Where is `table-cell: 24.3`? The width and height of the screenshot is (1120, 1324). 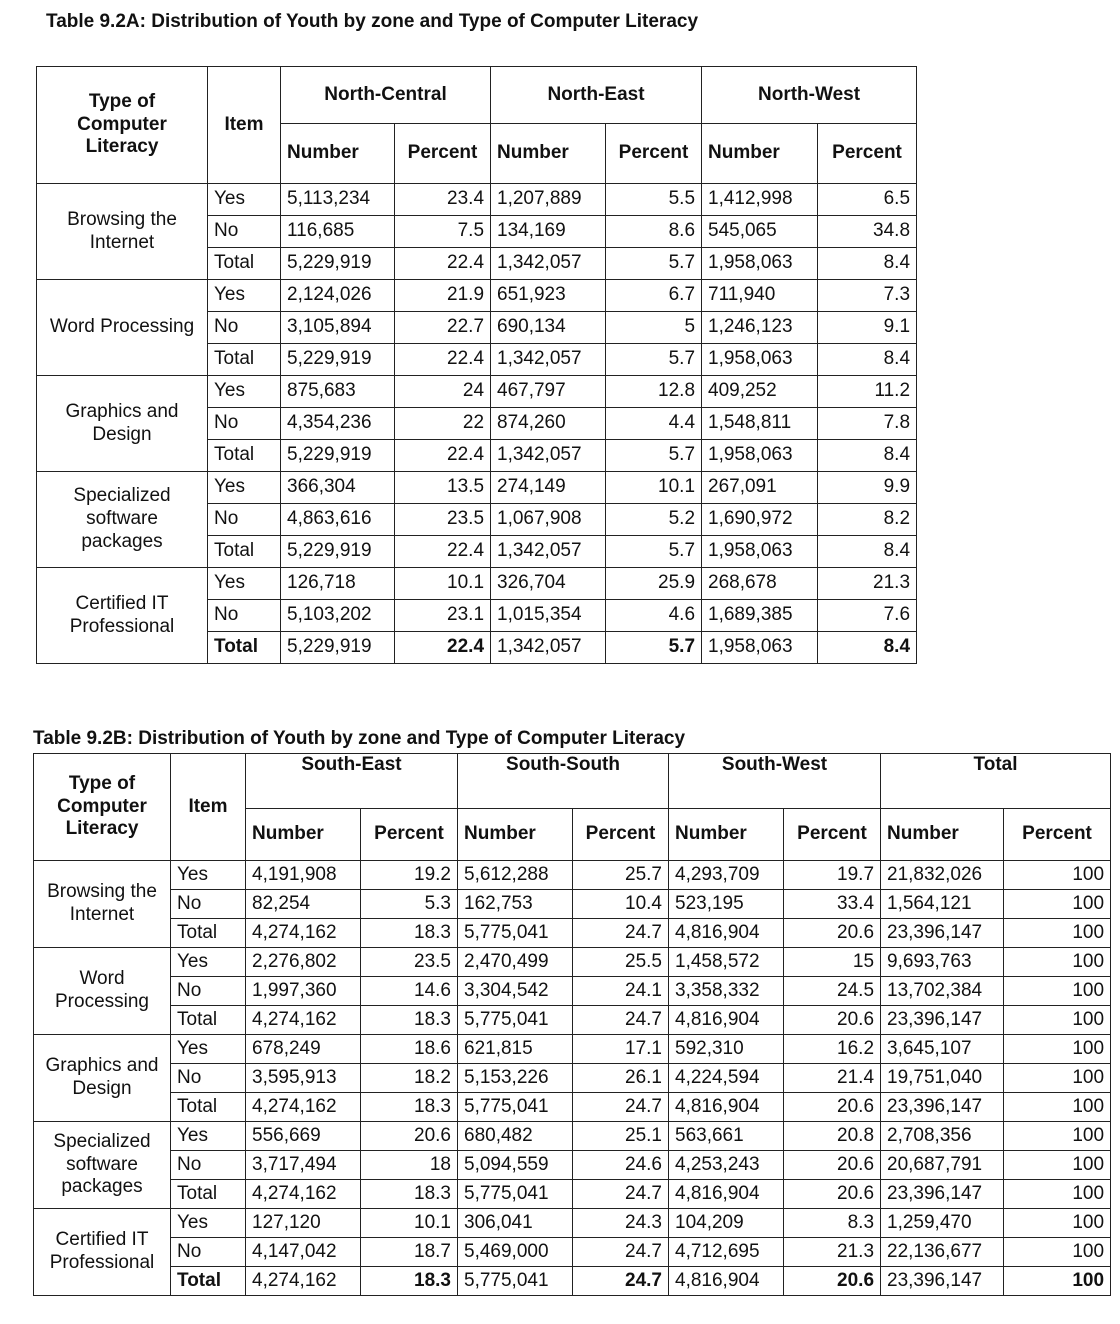 table-cell: 24.3 is located at coordinates (620, 1223).